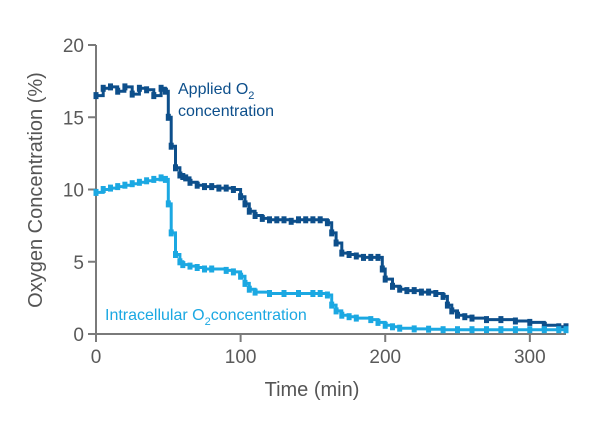 This screenshot has width=600, height=423. Describe the element at coordinates (208, 322) in the screenshot. I see `annotation-intracellular-subscript: 2` at that location.